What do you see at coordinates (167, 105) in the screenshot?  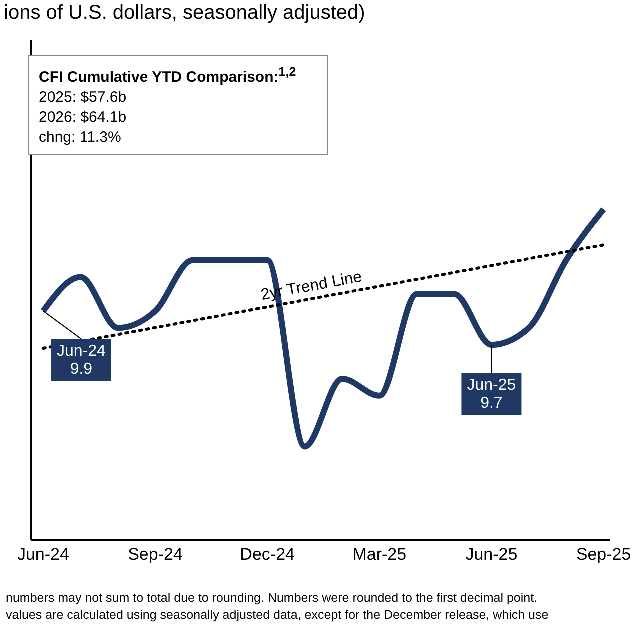 I see `text: CFI Cumulative YTD Comparison:$^{1,2}$ 2025: $57.6b 2026: $64.1b chng: 11.3%` at bounding box center [167, 105].